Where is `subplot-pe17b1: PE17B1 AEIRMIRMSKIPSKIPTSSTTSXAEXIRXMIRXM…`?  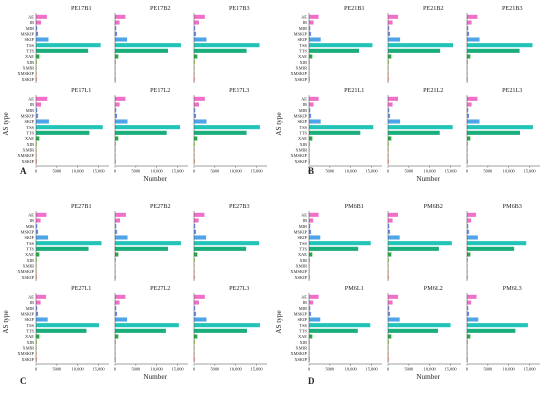
subplot-pe17b1: PE17B1 AEIRMIRMSKIPSKIPTSSTTSXAEXIRXMIRXM… is located at coordinates (59, 44).